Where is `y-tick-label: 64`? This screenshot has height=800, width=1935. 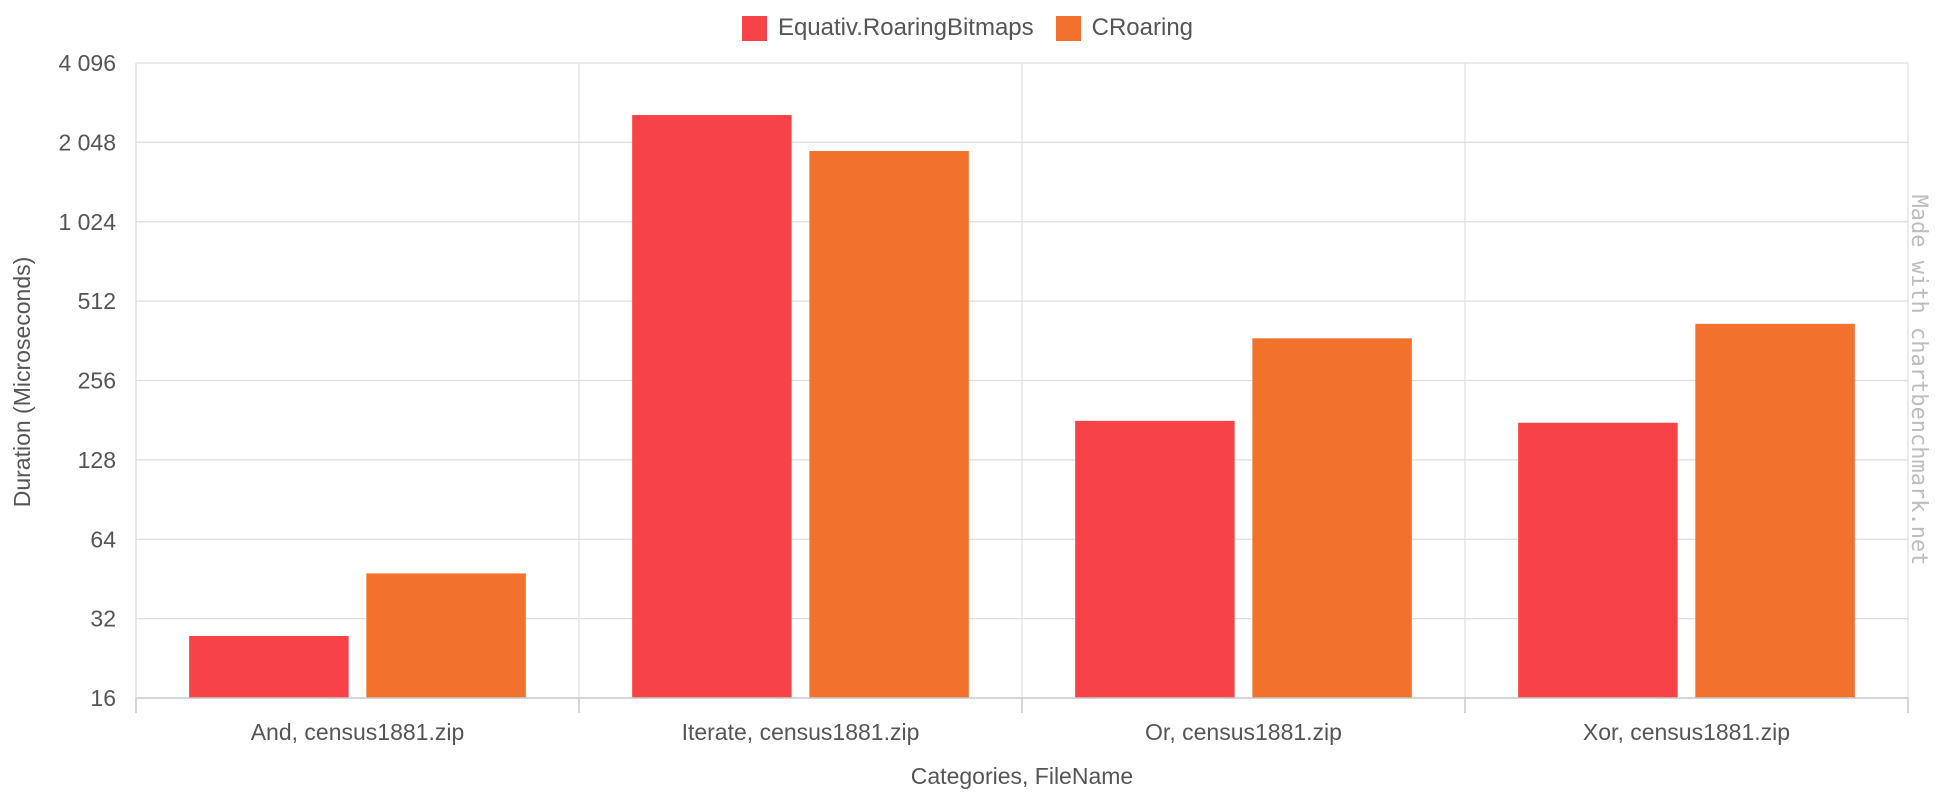
y-tick-label: 64 is located at coordinates (103, 539).